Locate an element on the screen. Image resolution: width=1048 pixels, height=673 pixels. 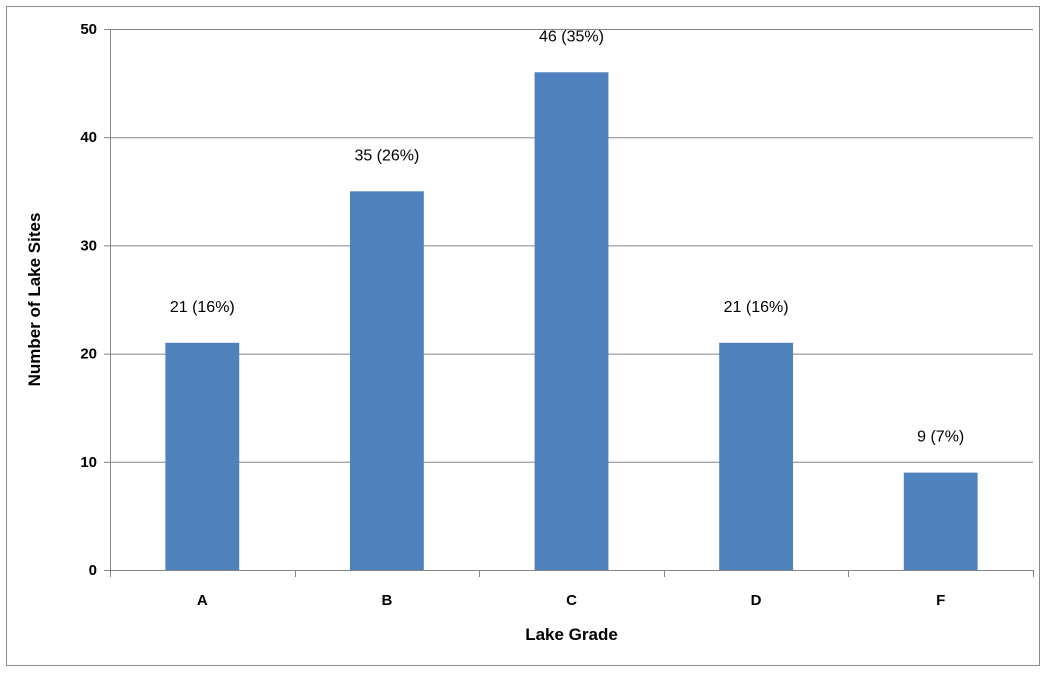
y-tick-label: 10 is located at coordinates (88, 462).